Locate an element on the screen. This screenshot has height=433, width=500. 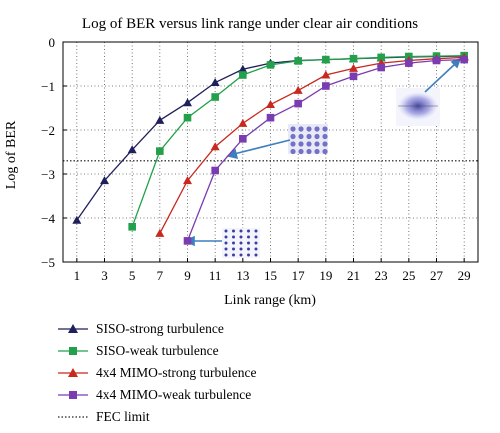
y-tick-label: −1 is located at coordinates (48, 86).